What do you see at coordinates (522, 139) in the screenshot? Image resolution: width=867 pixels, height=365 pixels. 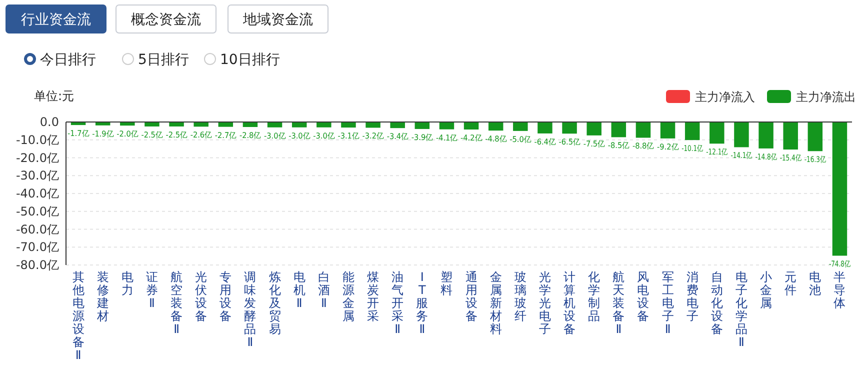 I see `data-label: -5.0亿` at bounding box center [522, 139].